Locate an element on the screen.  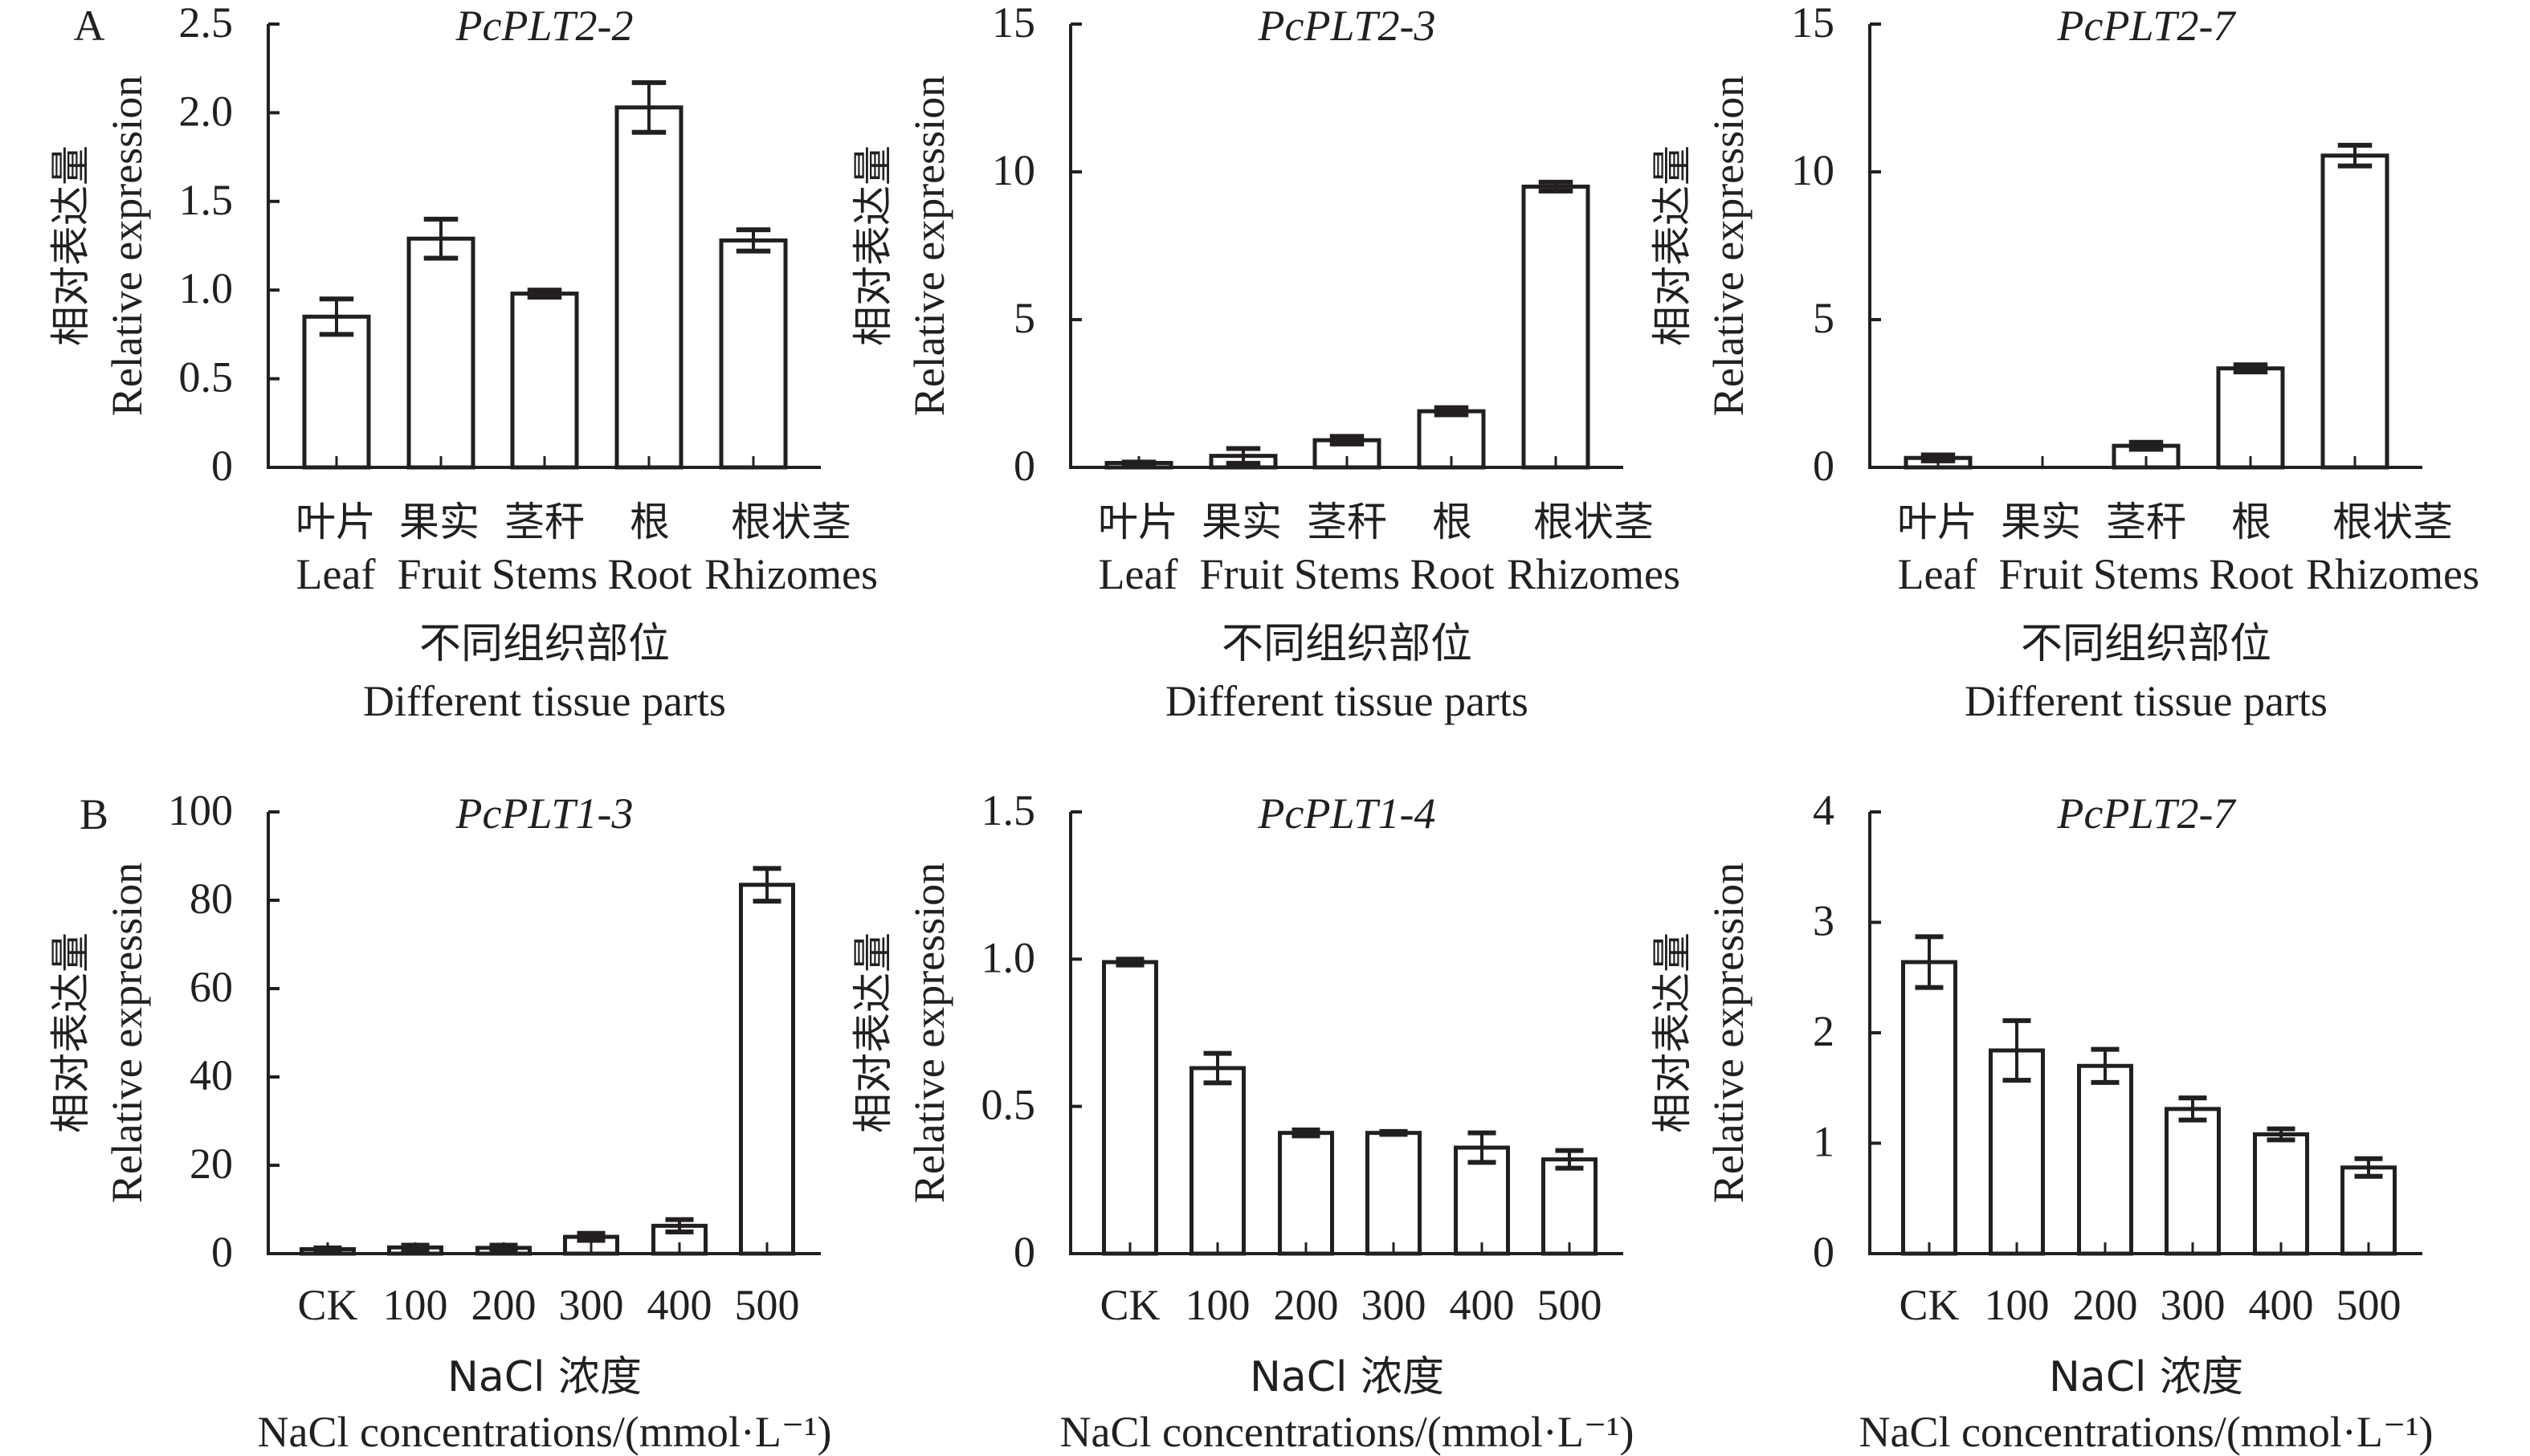
panel-label-b: B is located at coordinates (94, 814).